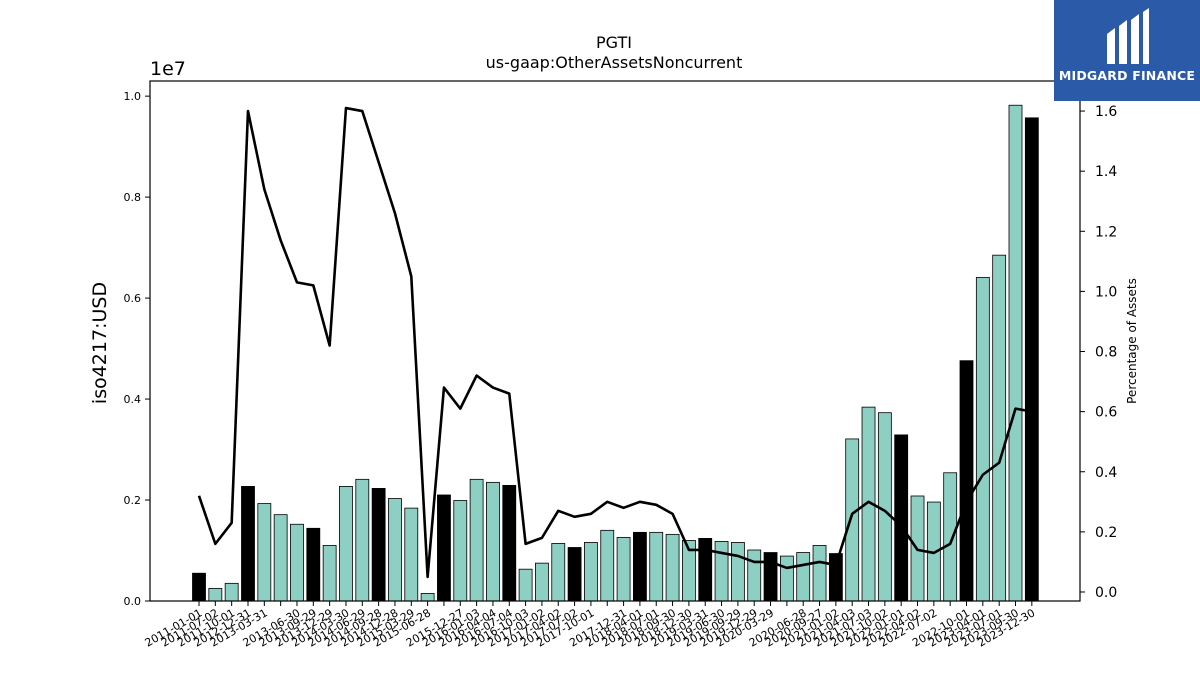  Describe the element at coordinates (133, 399) in the screenshot. I see `y-tick-label: 0.4` at that location.